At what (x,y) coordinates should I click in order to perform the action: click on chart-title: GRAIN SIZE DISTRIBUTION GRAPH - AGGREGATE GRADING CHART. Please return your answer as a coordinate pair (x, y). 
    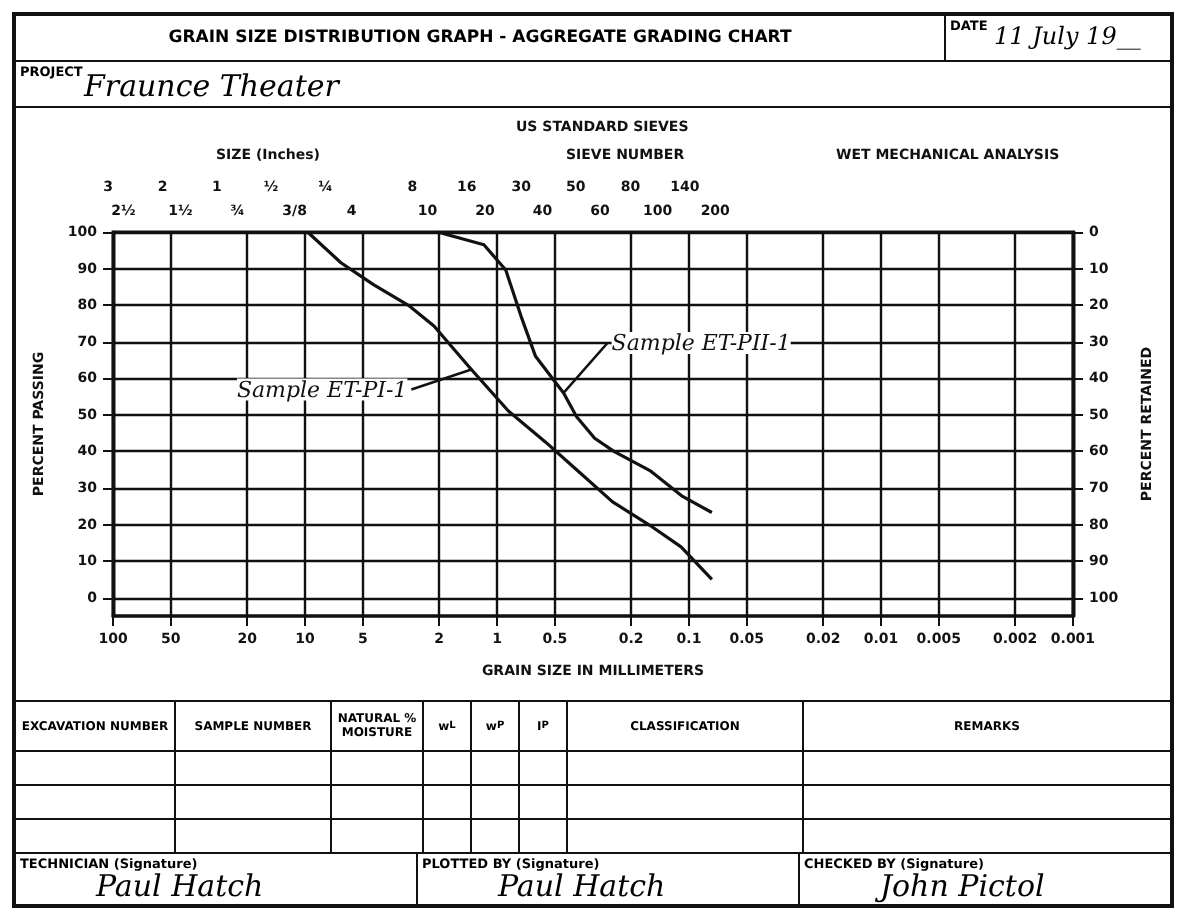
    Looking at the image, I should click on (481, 38).